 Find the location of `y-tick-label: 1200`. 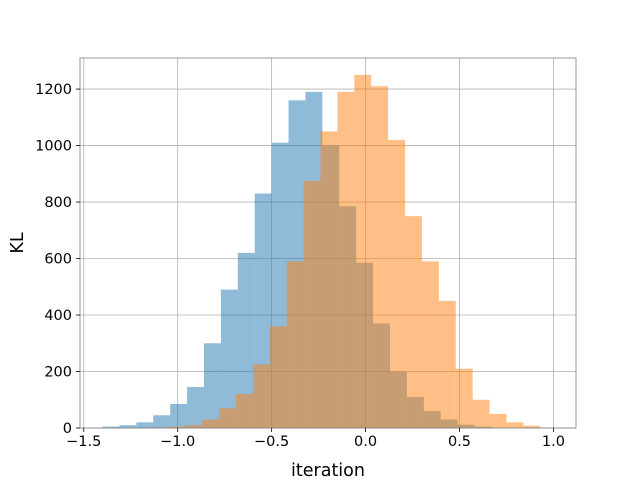

y-tick-label: 1200 is located at coordinates (53, 90).